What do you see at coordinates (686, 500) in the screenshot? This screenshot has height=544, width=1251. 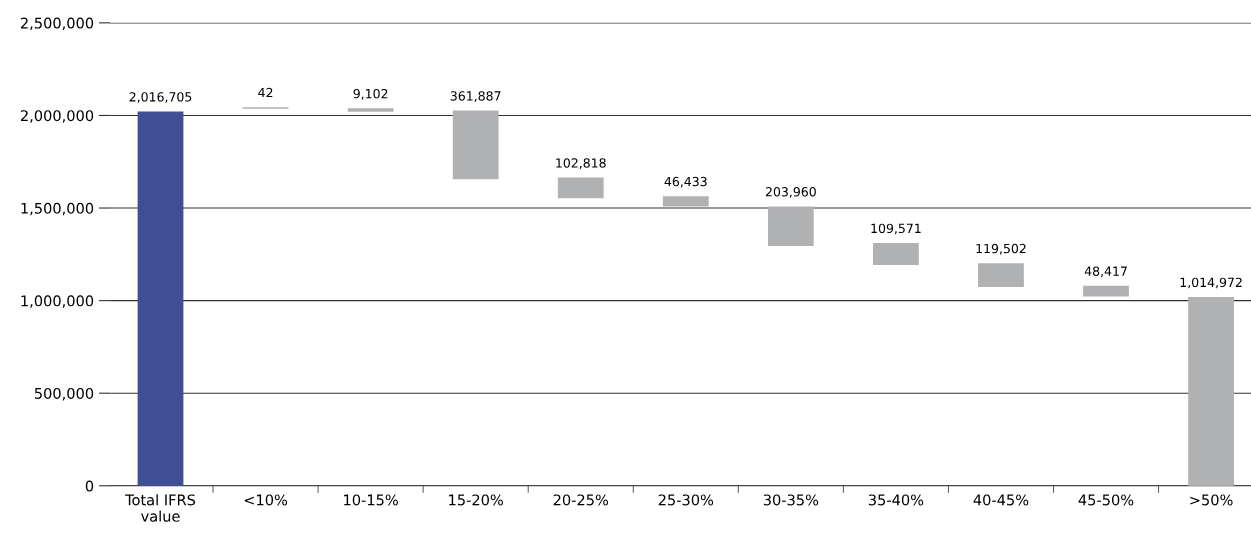 I see `x-tick-label: 25-30%` at bounding box center [686, 500].